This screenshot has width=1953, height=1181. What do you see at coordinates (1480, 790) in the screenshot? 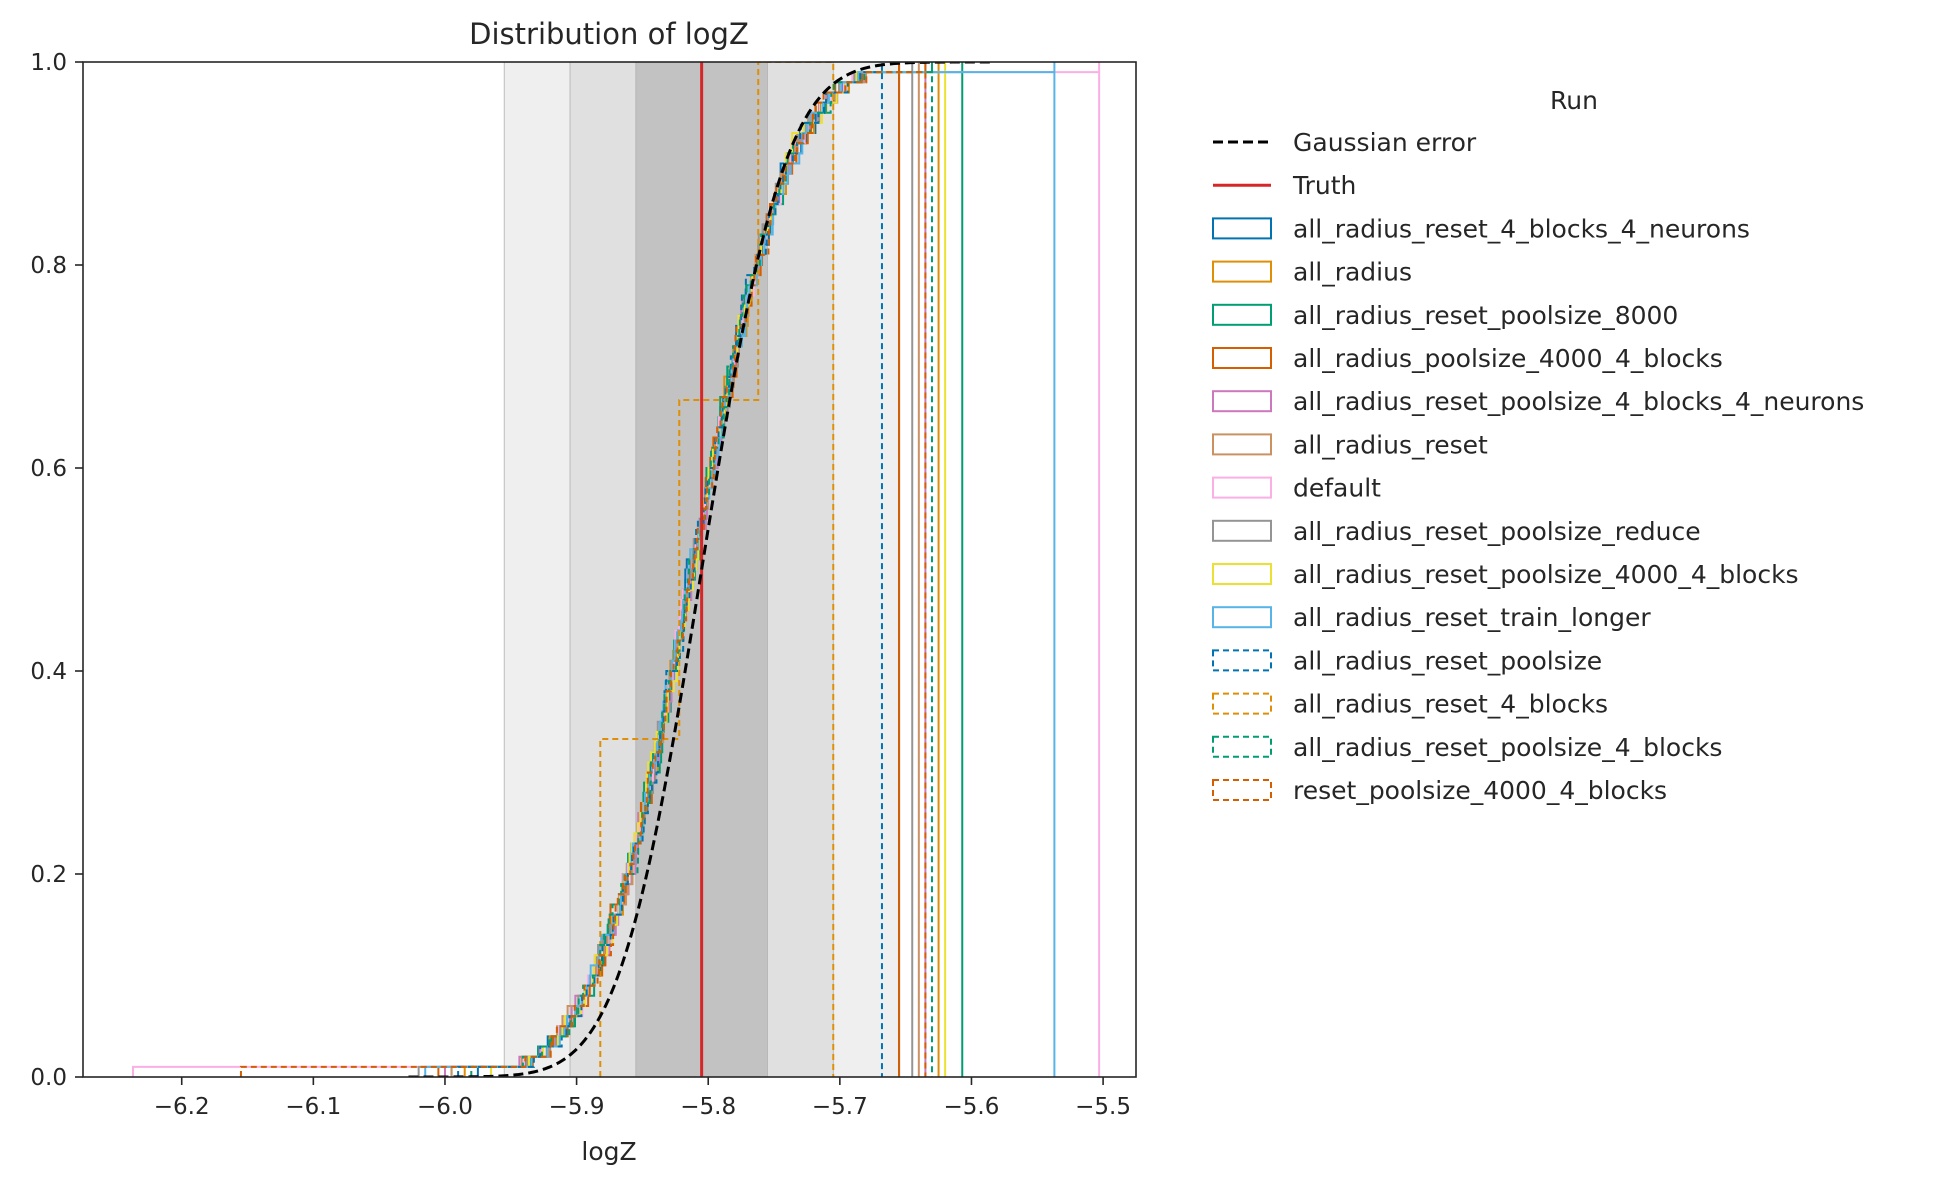
I see `legend-label-reset-poolsize-4000-4-blocks: reset_poolsize_4000_4_blocks` at bounding box center [1480, 790].